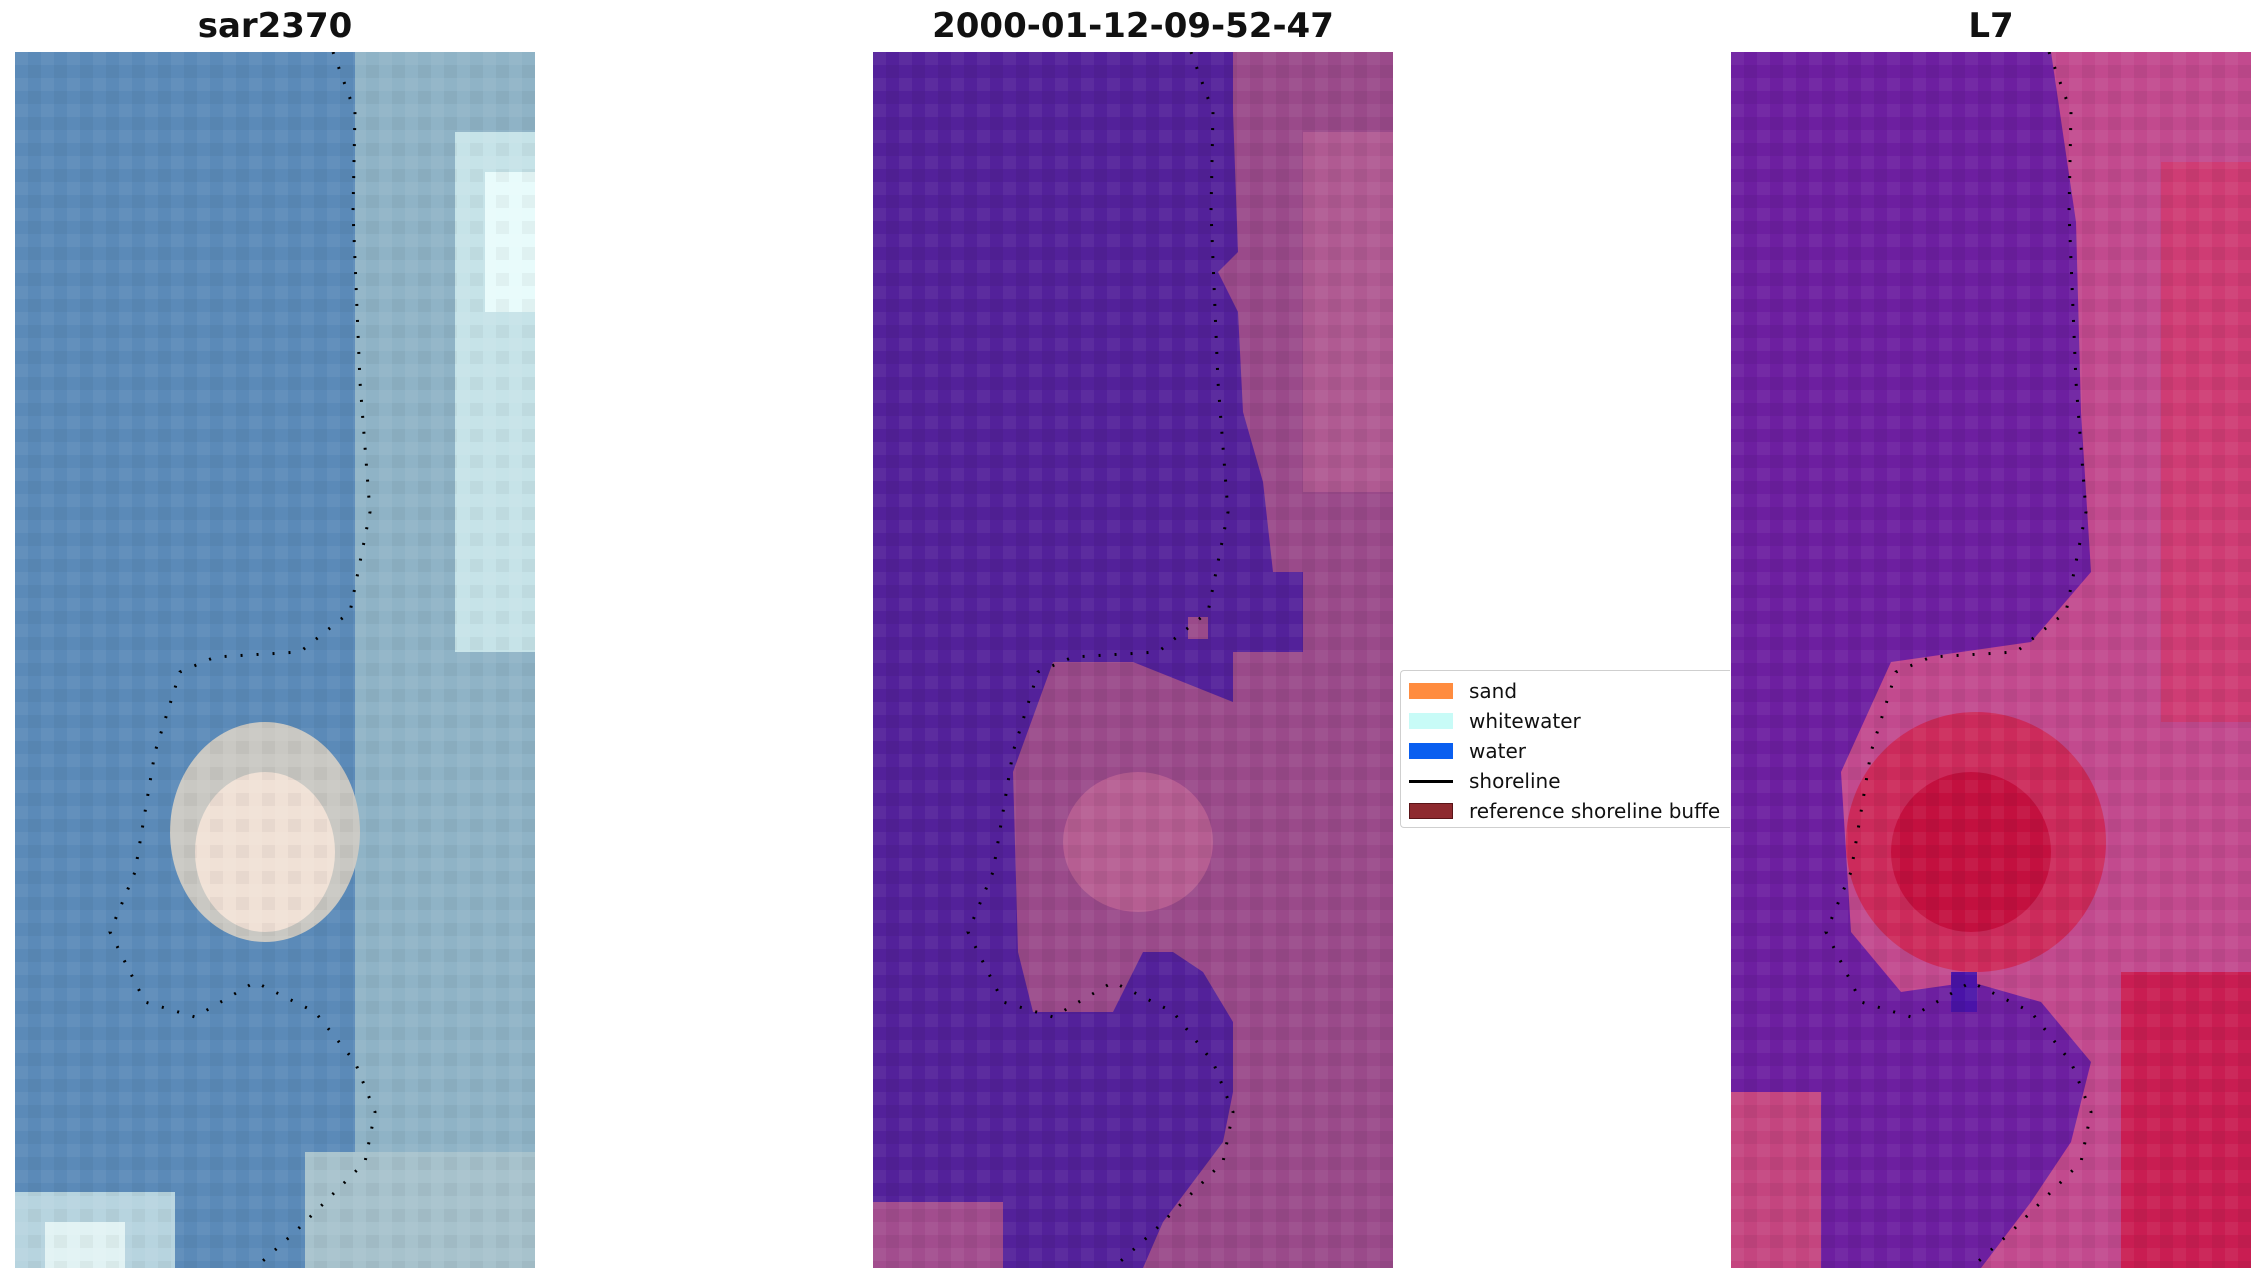 Image resolution: width=2262 pixels, height=1283 pixels. What do you see at coordinates (1525, 721) in the screenshot?
I see `legend-label: whitewater` at bounding box center [1525, 721].